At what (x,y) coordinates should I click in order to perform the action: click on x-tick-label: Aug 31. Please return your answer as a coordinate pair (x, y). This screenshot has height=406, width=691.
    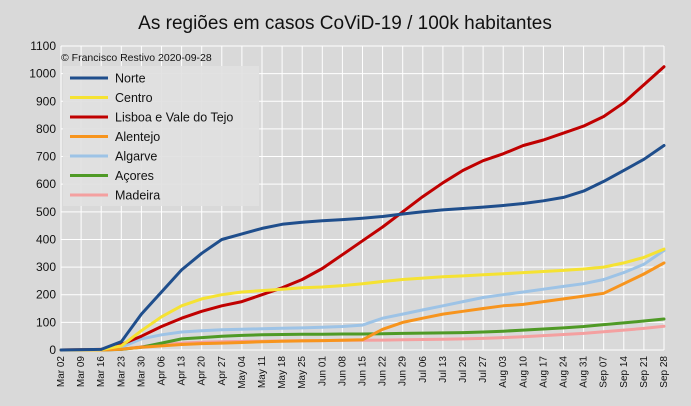
    Looking at the image, I should click on (584, 372).